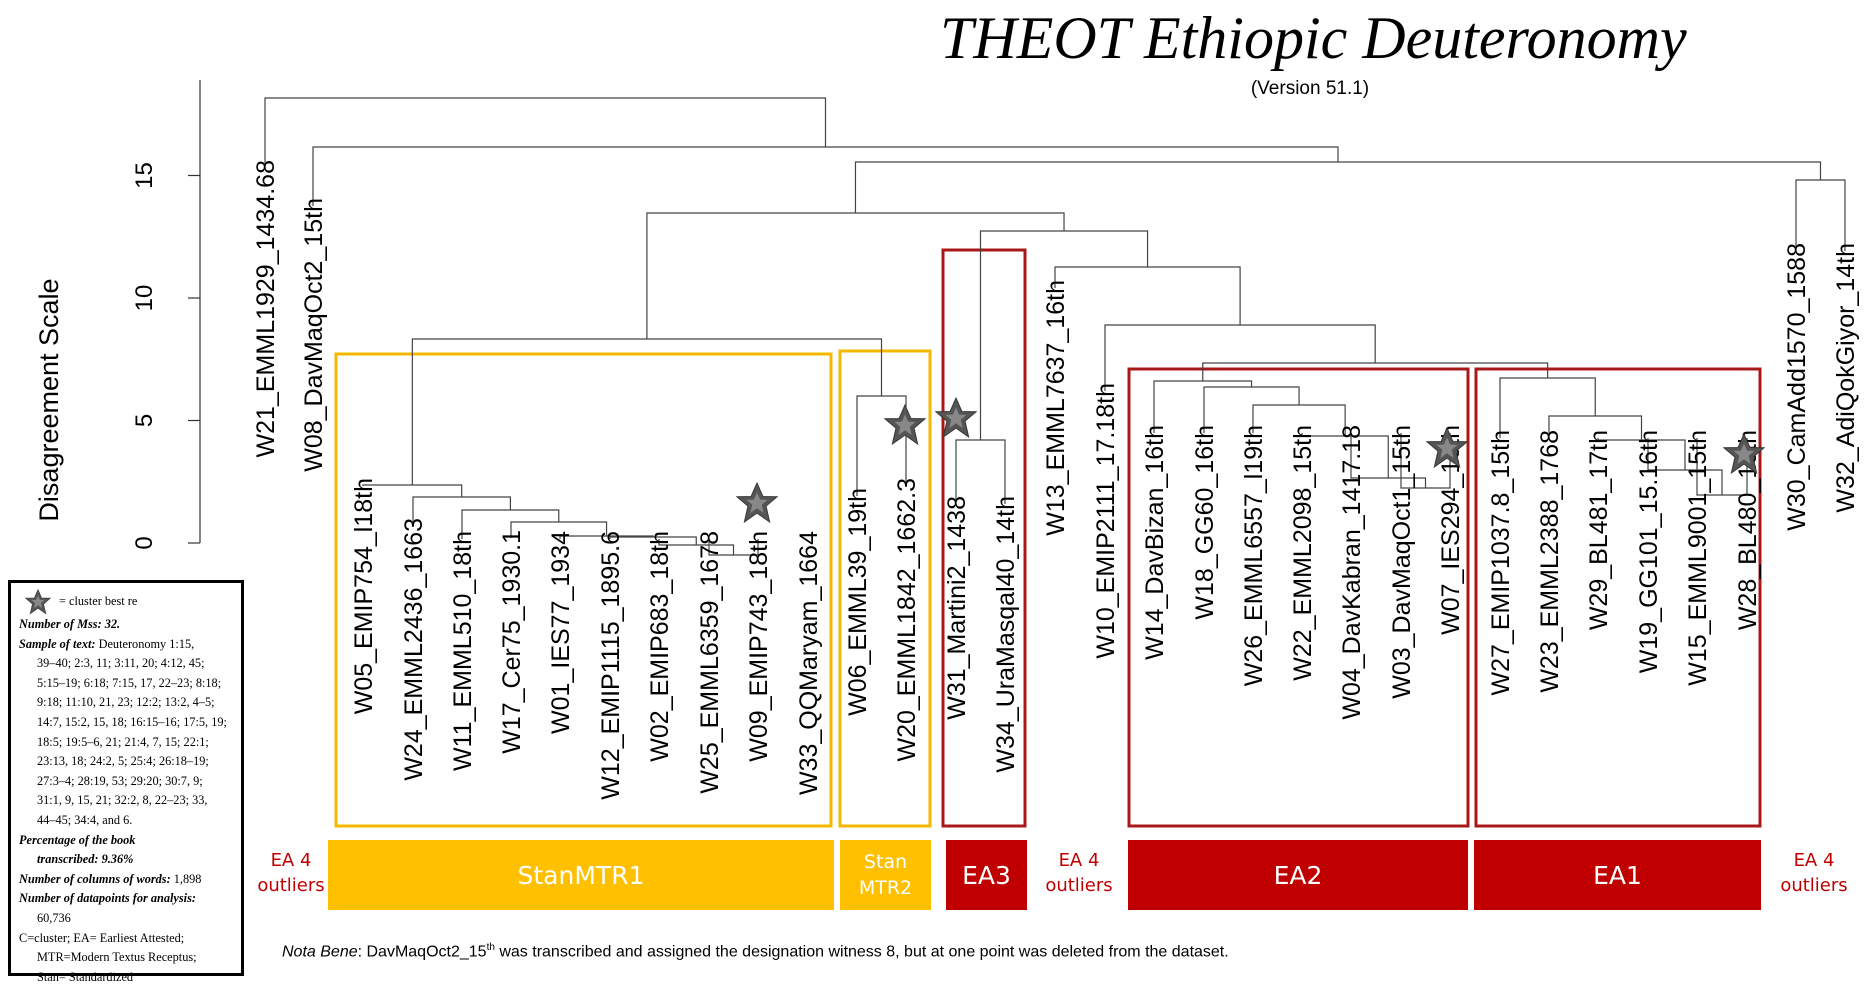 Image resolution: width=1870 pixels, height=987 pixels. I want to click on leaf-label: W11_EMML510_18th, so click(463, 651).